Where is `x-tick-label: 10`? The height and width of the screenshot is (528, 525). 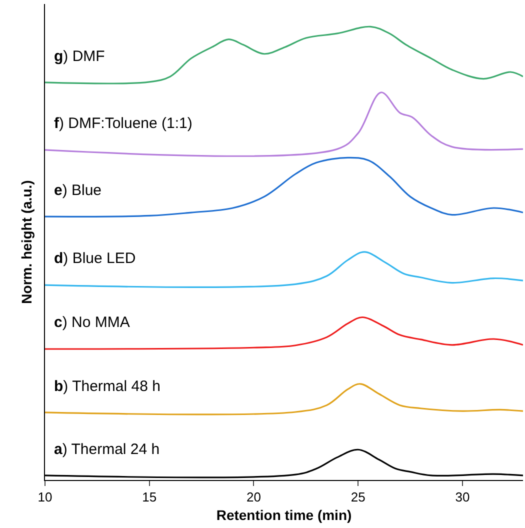 x-tick-label: 10 is located at coordinates (45, 497).